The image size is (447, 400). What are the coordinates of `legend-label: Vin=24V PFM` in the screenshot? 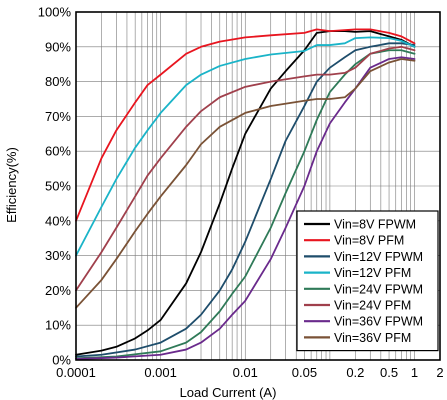 It's located at (372, 306).